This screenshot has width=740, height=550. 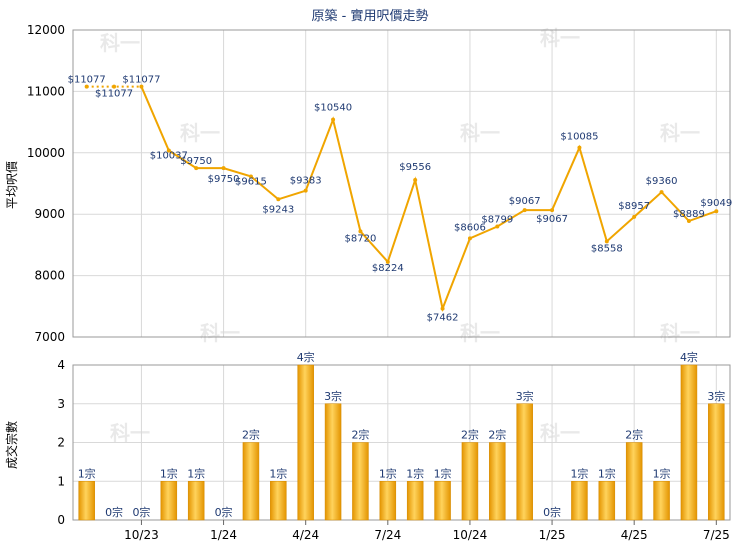 What do you see at coordinates (251, 181) in the screenshot?
I see `price-data-label: $9615` at bounding box center [251, 181].